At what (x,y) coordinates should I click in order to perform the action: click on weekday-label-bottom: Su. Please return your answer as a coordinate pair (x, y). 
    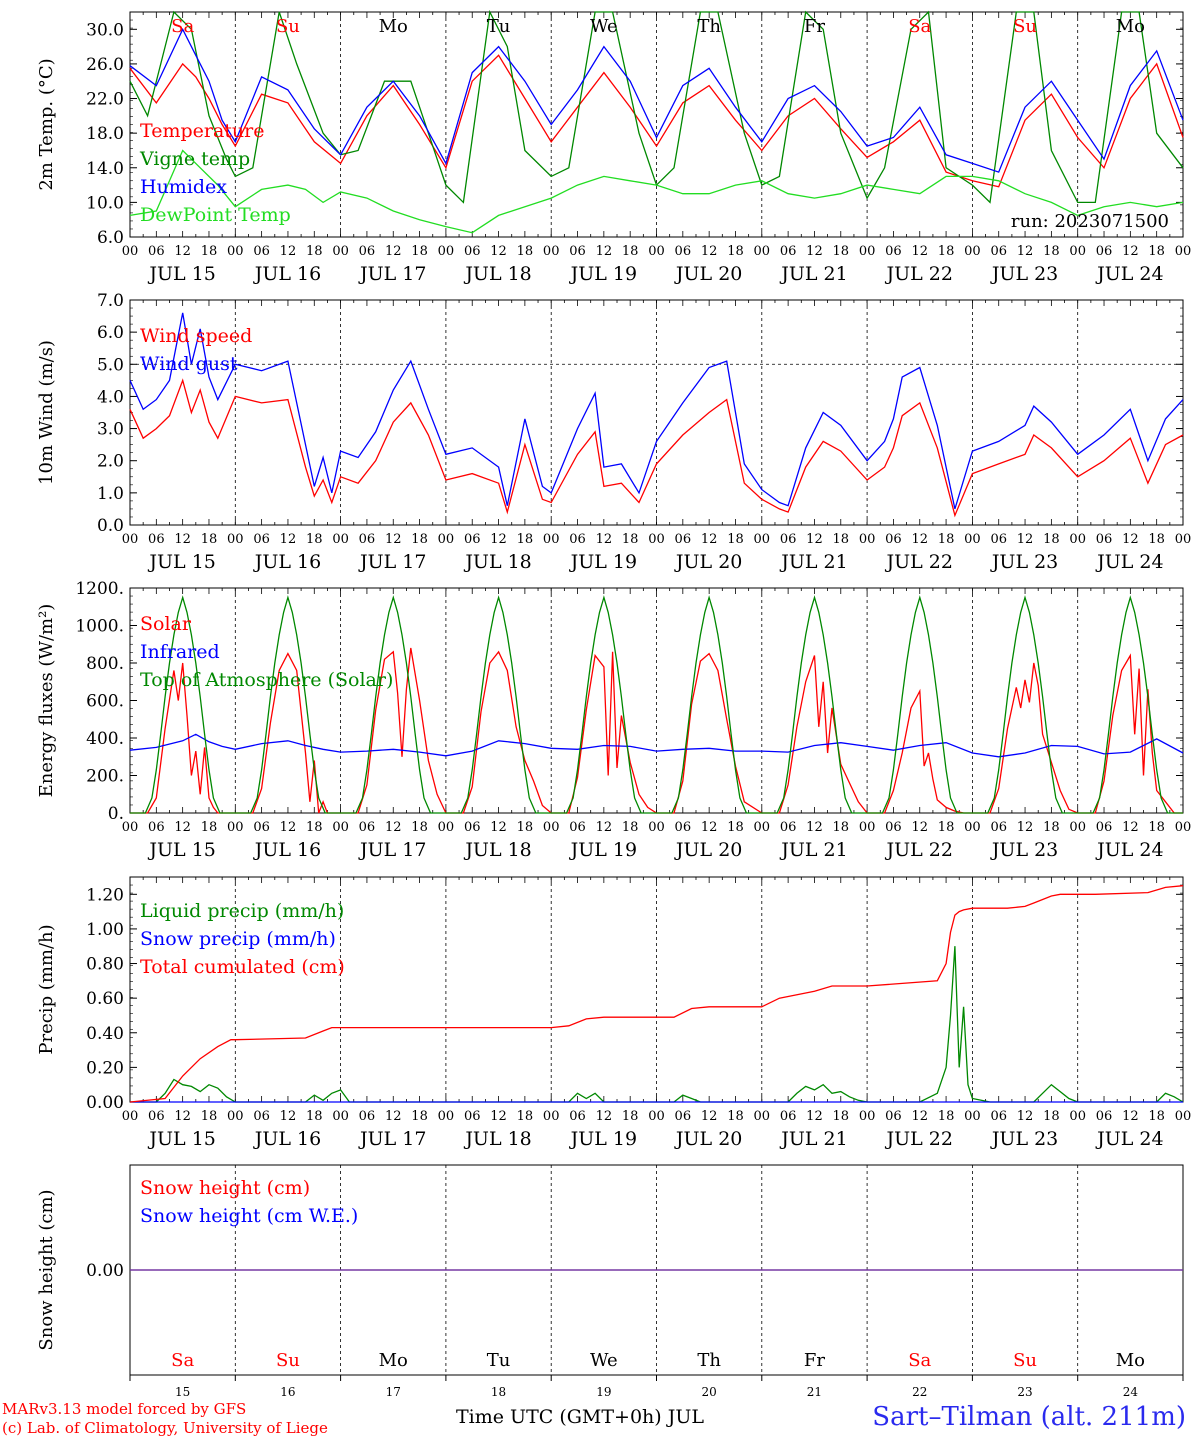
    Looking at the image, I should click on (288, 1360).